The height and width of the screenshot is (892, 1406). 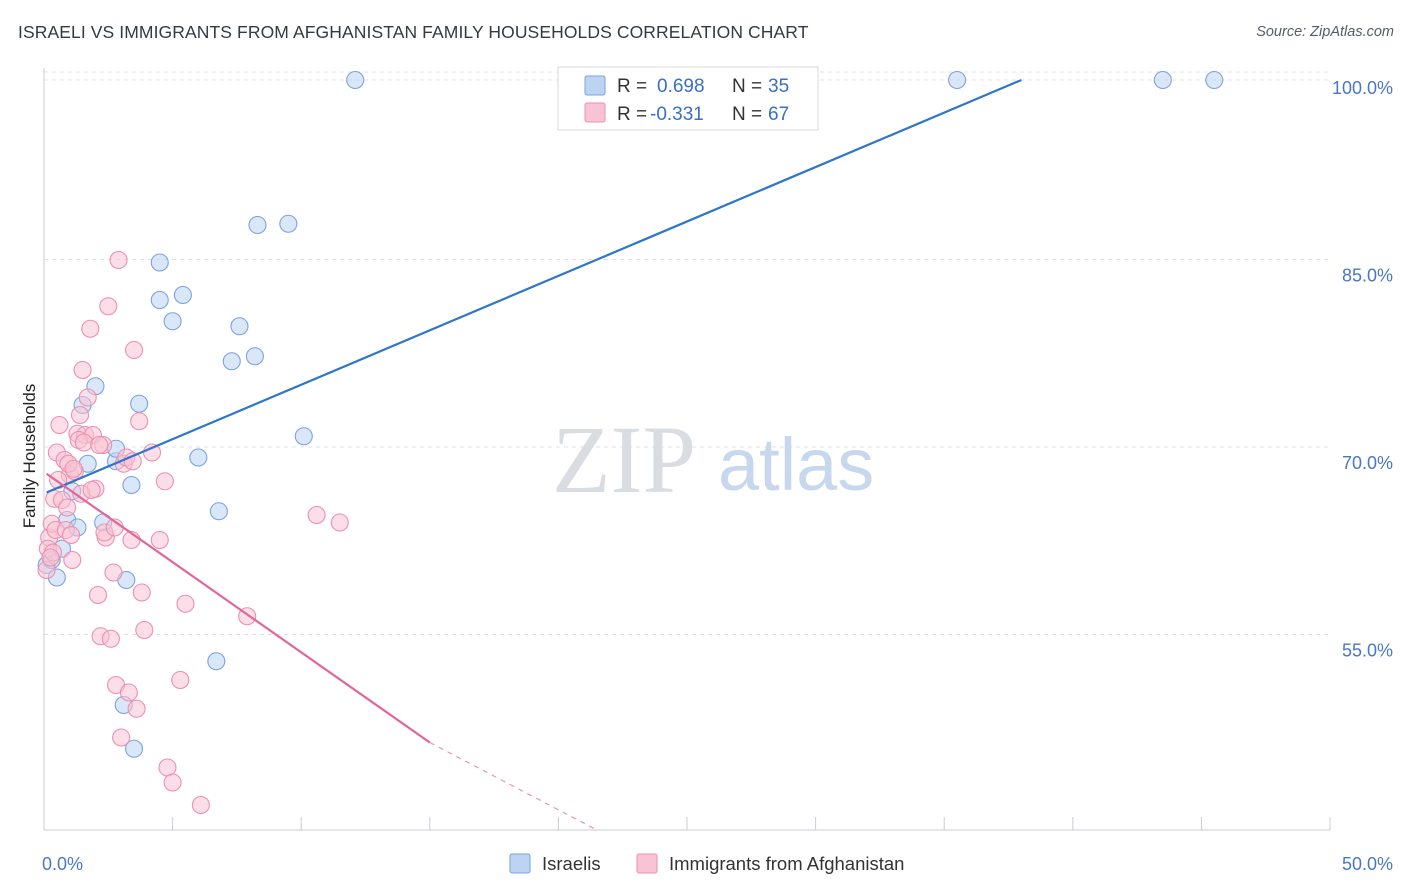 I want to click on legend-n-label-israelis: N =, so click(x=747, y=86).